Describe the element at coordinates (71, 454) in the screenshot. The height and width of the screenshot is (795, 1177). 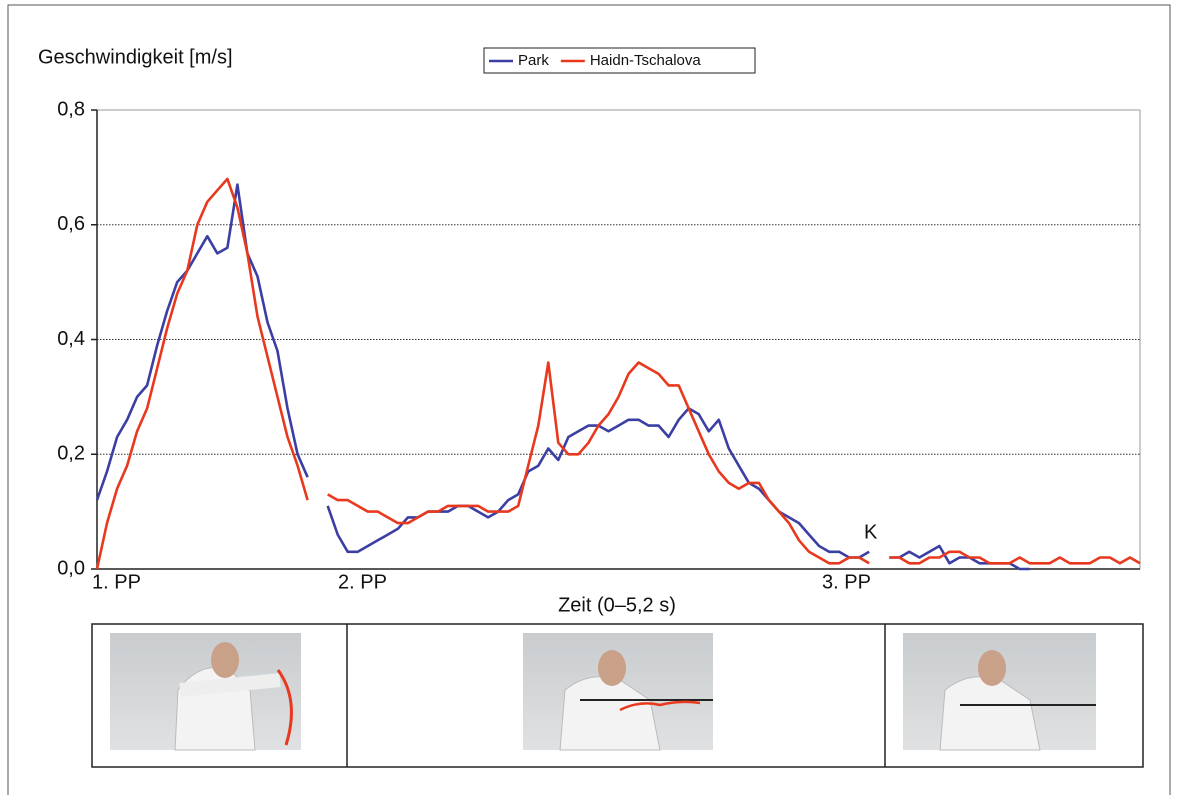
I see `y-tick-label: 0,2` at that location.